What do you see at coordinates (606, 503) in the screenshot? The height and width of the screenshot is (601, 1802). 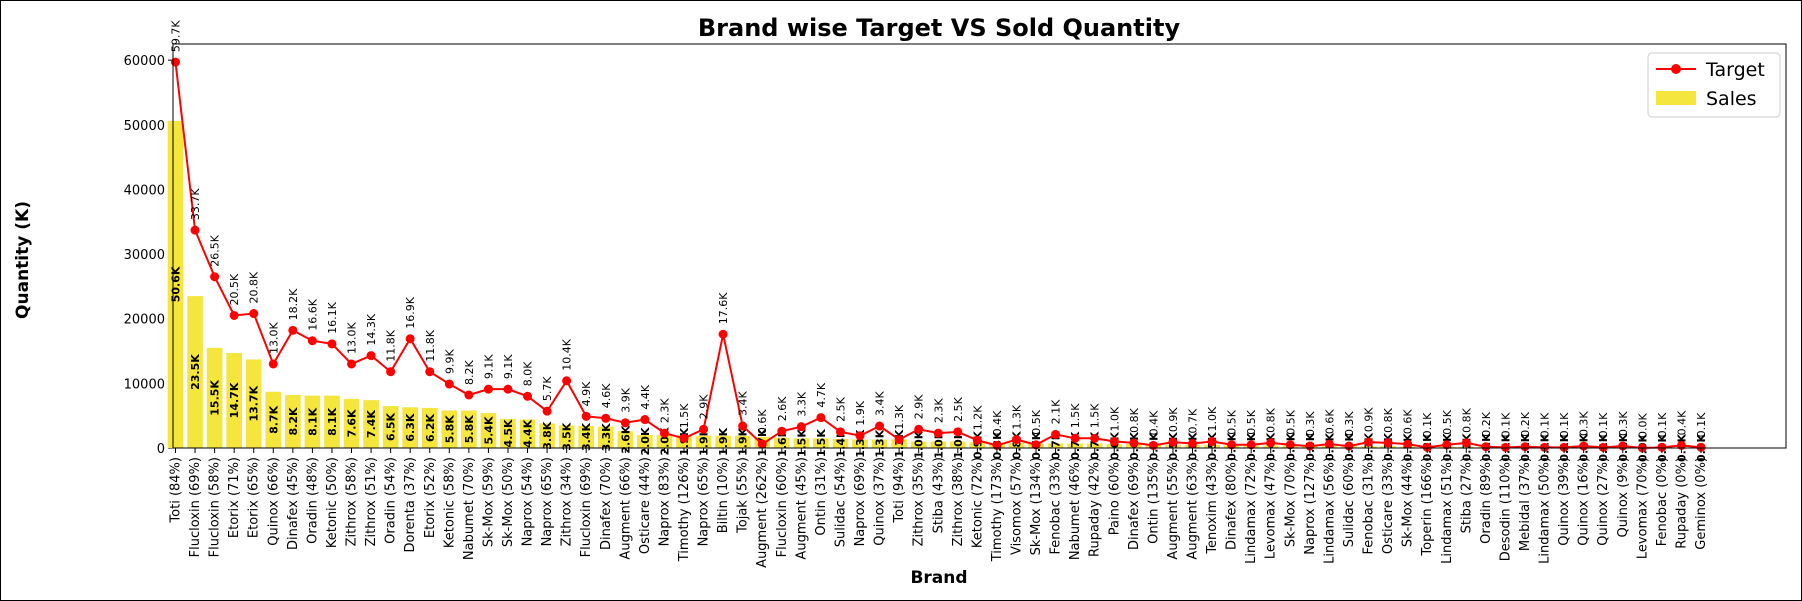 I see `x-tick-label: Dinafex (70%)` at bounding box center [606, 503].